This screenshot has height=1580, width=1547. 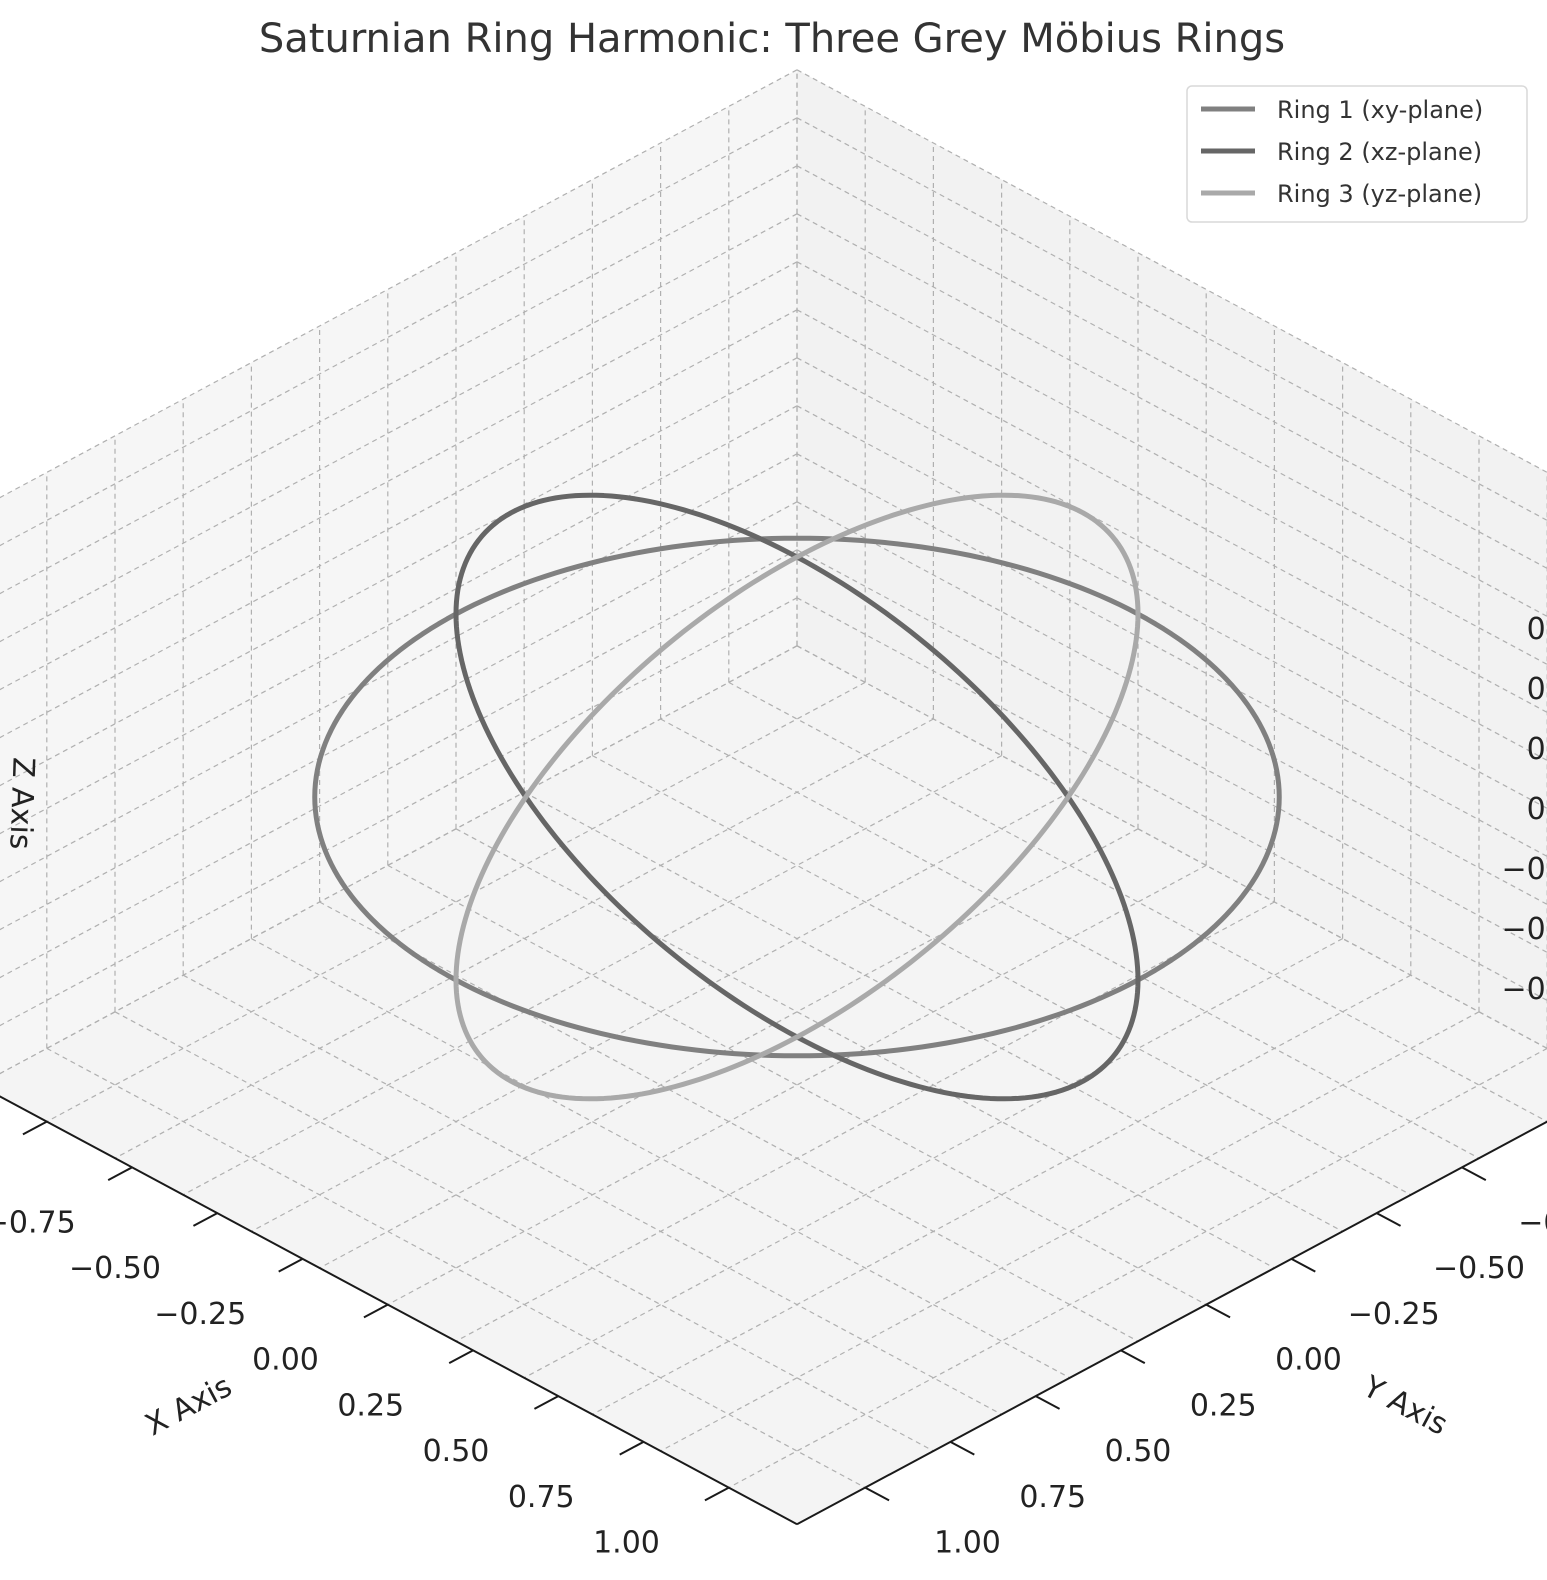 I want to click on z-tick-label: 0.25, so click(x=1537, y=749).